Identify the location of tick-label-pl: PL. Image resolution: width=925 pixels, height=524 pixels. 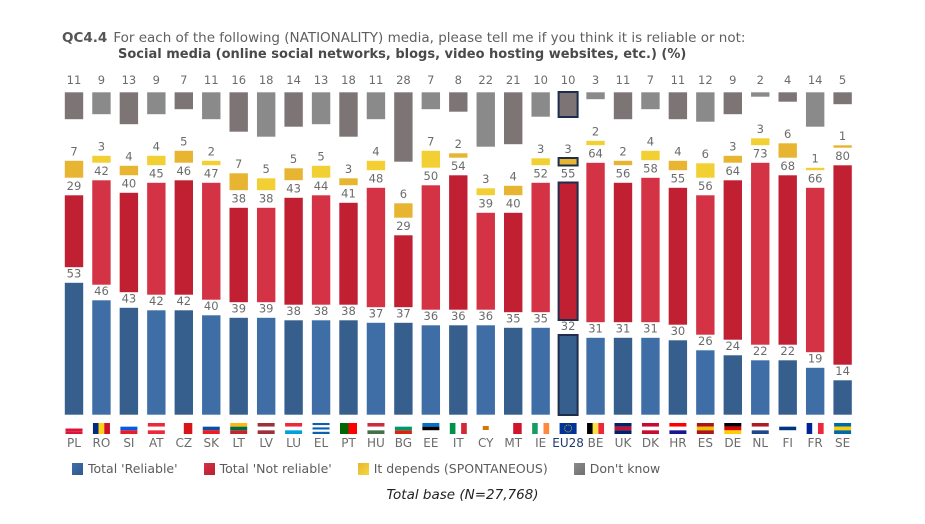
(74, 443).